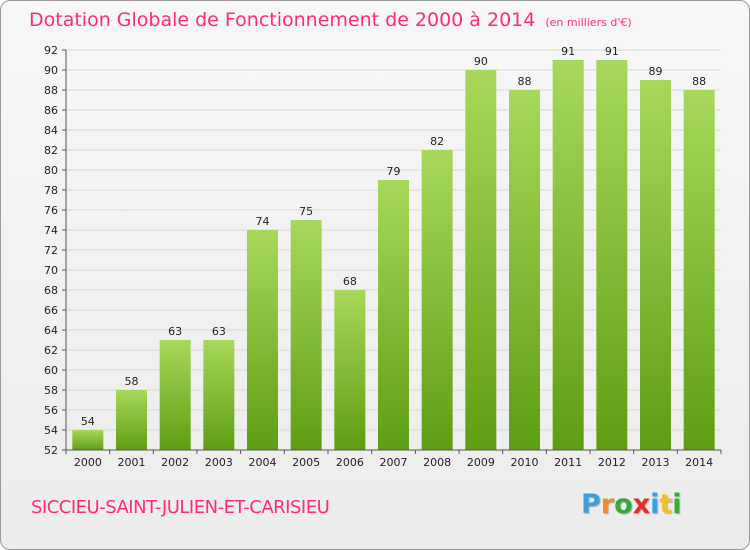 The width and height of the screenshot is (750, 550). Describe the element at coordinates (263, 221) in the screenshot. I see `value-label-2004: 74` at that location.